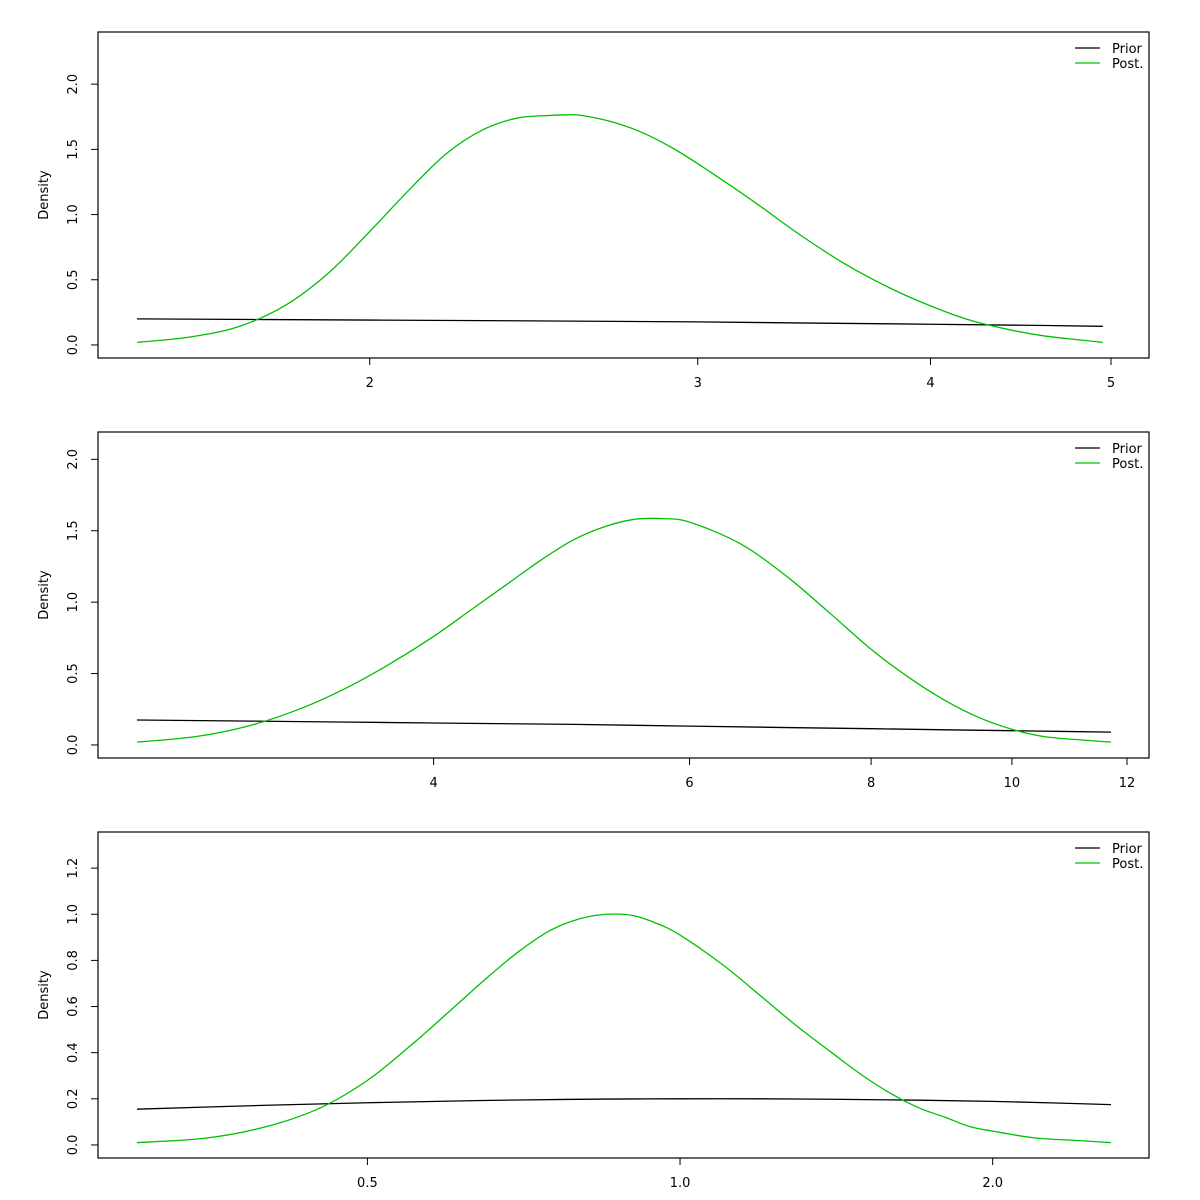  I want to click on x-tick-label: 1.0, so click(680, 1183).